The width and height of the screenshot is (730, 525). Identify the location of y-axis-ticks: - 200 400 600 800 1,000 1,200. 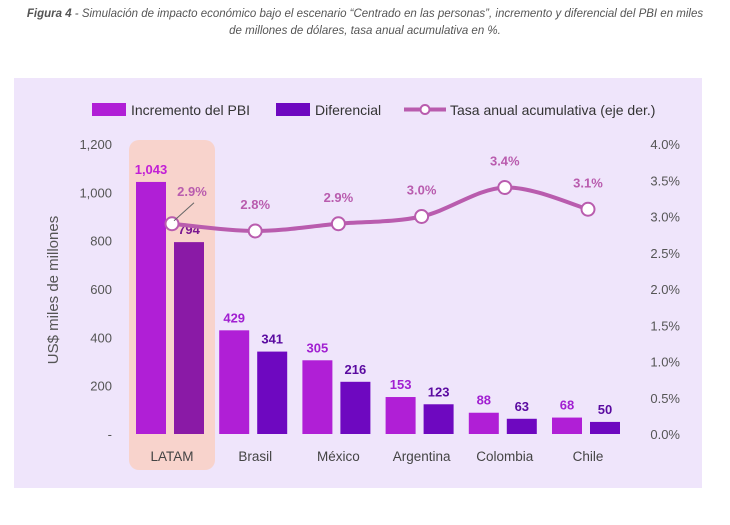
(95, 289).